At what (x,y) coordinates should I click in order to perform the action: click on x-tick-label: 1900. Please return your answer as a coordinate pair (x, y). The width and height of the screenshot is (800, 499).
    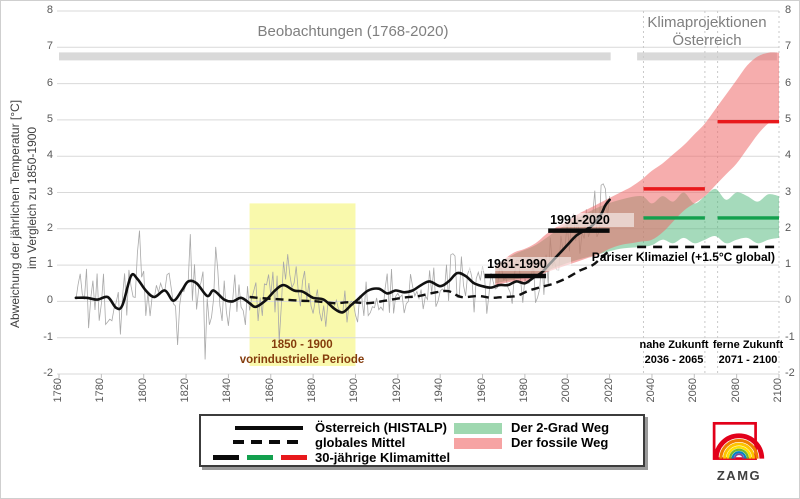
    Looking at the image, I should click on (354, 390).